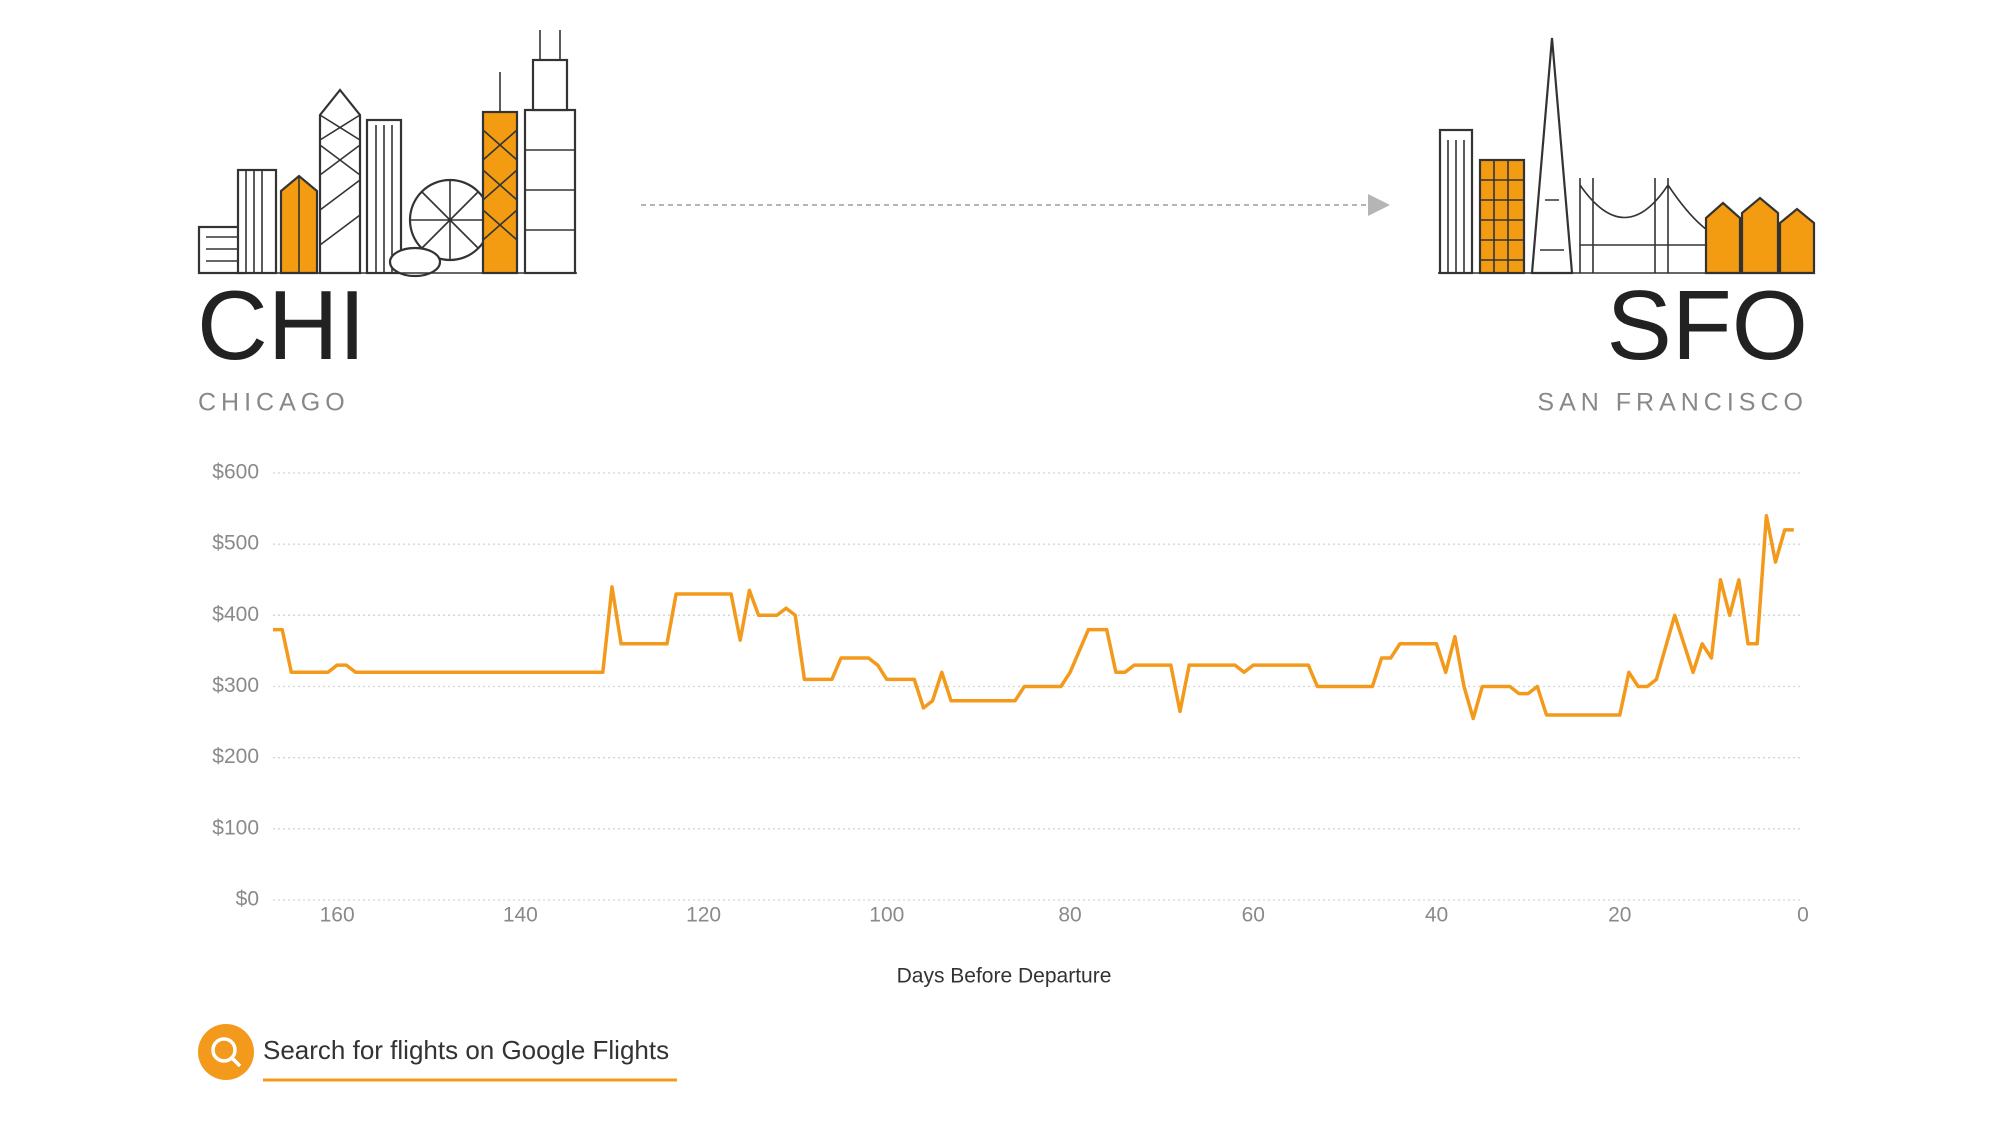 Image resolution: width=2000 pixels, height=1125 pixels. What do you see at coordinates (1033, 617) in the screenshot?
I see `price-line` at bounding box center [1033, 617].